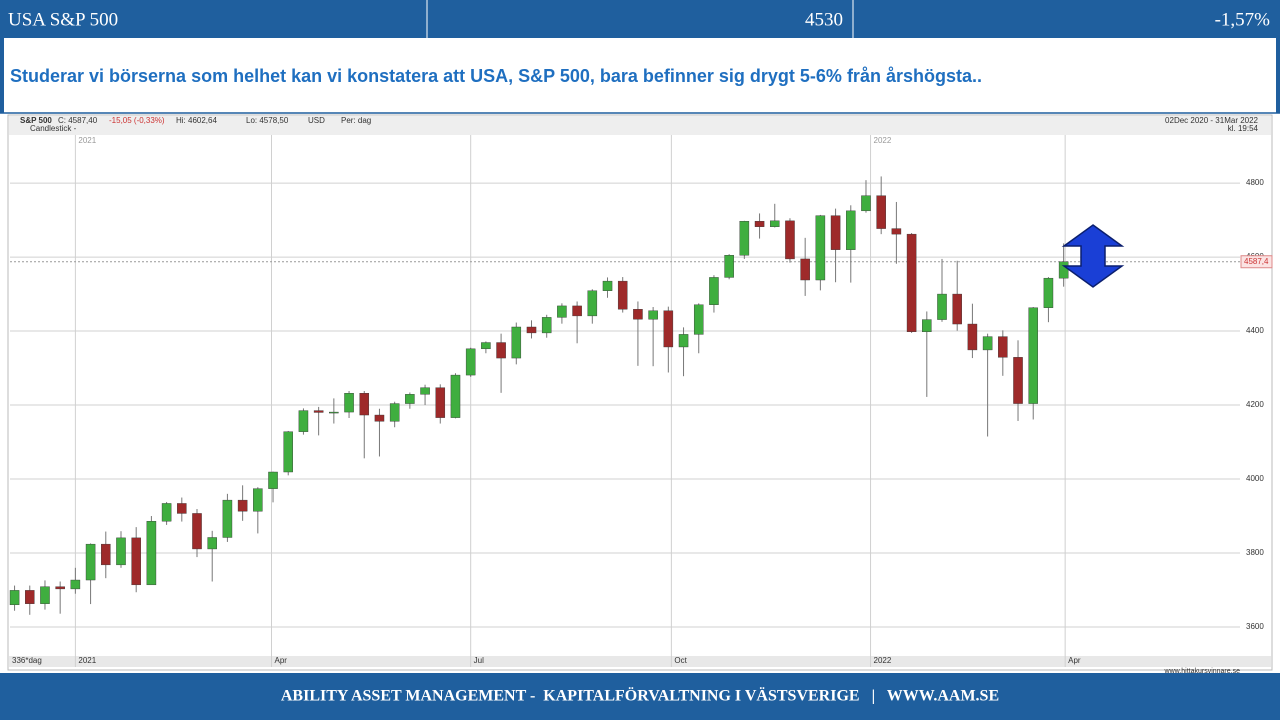 The image size is (1280, 720). I want to click on chart-low: Lo: 4578,50, so click(267, 120).